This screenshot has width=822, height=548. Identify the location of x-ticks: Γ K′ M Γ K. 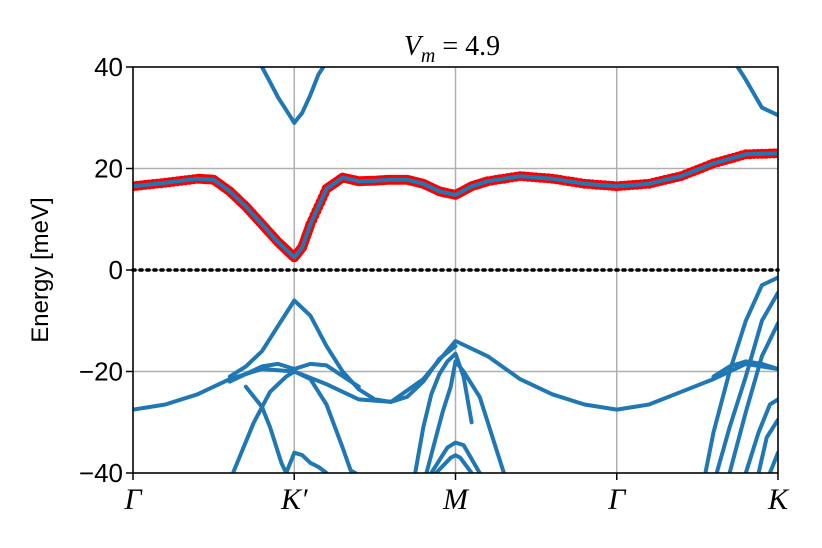
(456, 494).